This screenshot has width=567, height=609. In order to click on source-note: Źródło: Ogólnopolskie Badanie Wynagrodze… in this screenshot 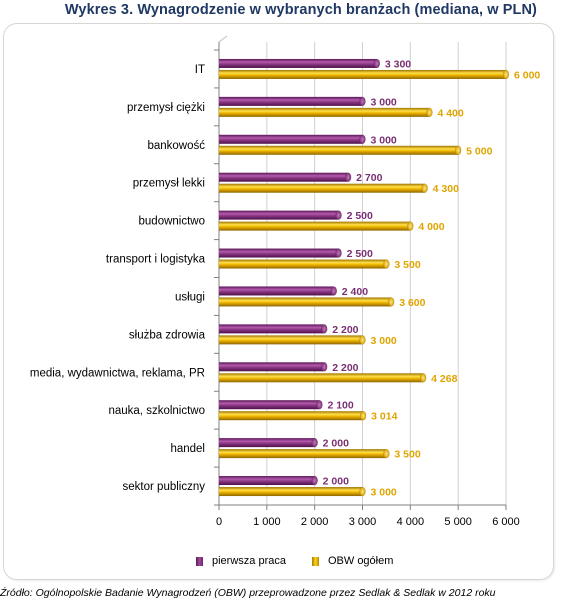, I will do `click(248, 593)`.